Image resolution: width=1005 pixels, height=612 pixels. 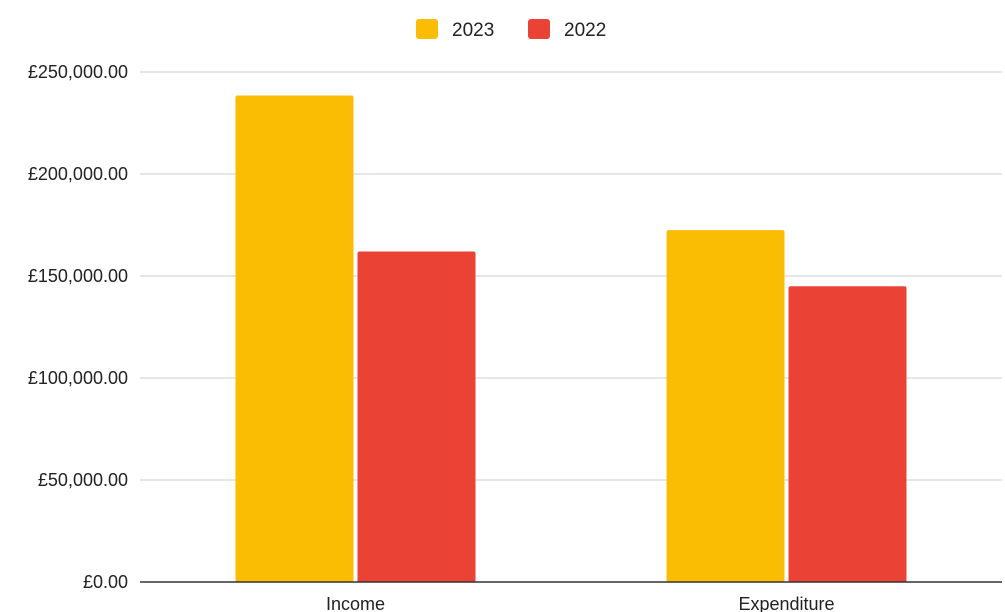 I want to click on y-tick-label: £250,000.00, so click(x=78, y=72).